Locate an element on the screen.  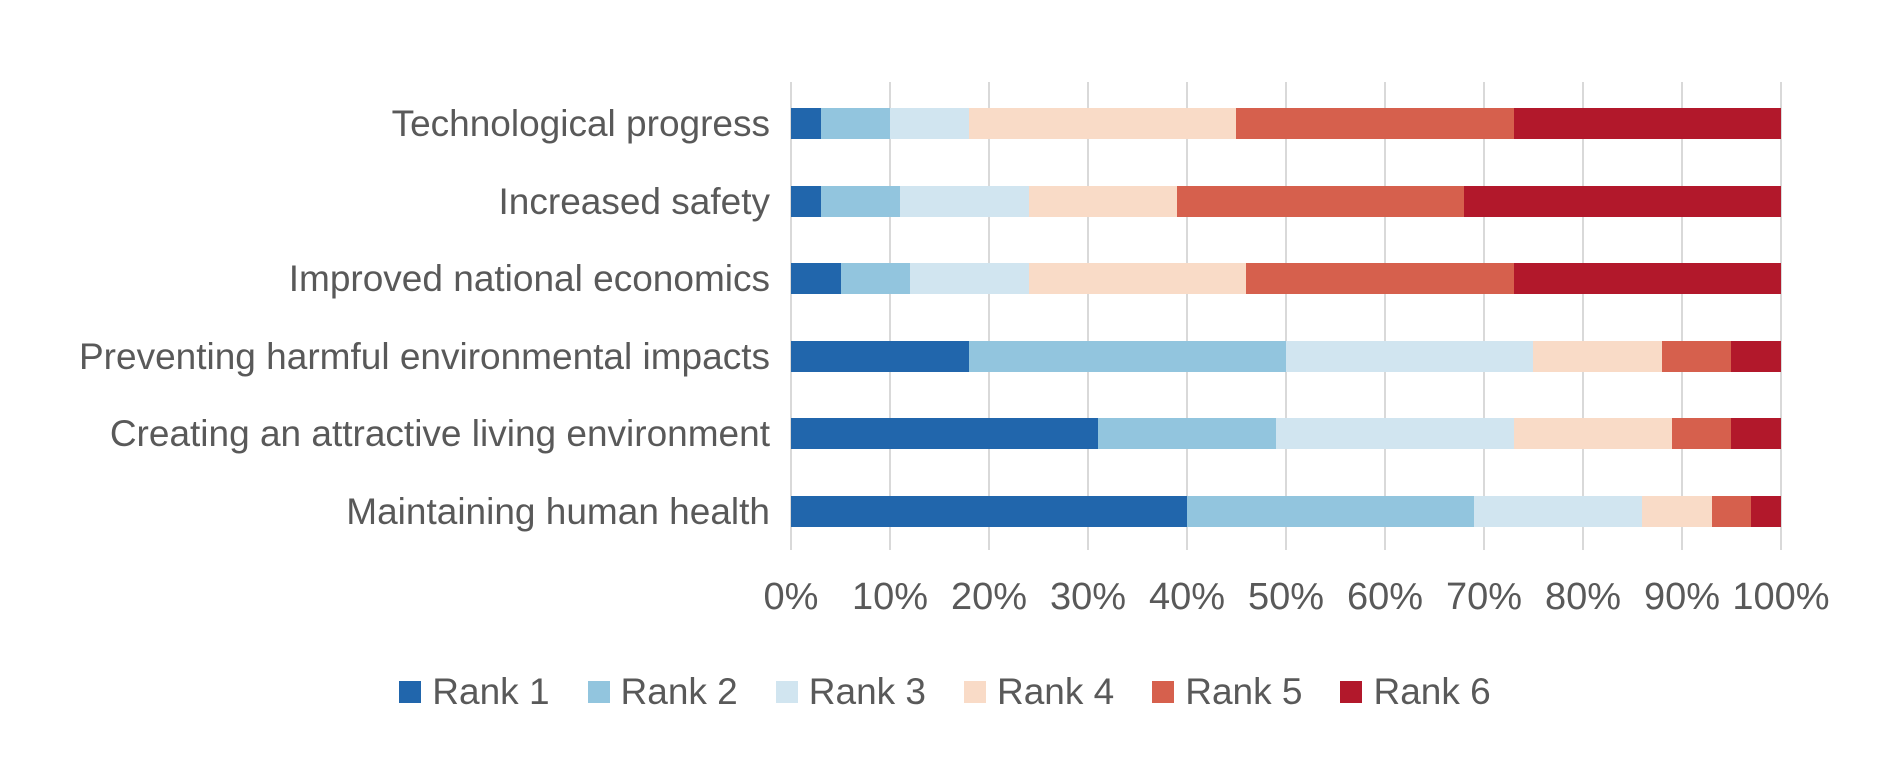
x-tick-label: 70% is located at coordinates (1484, 597).